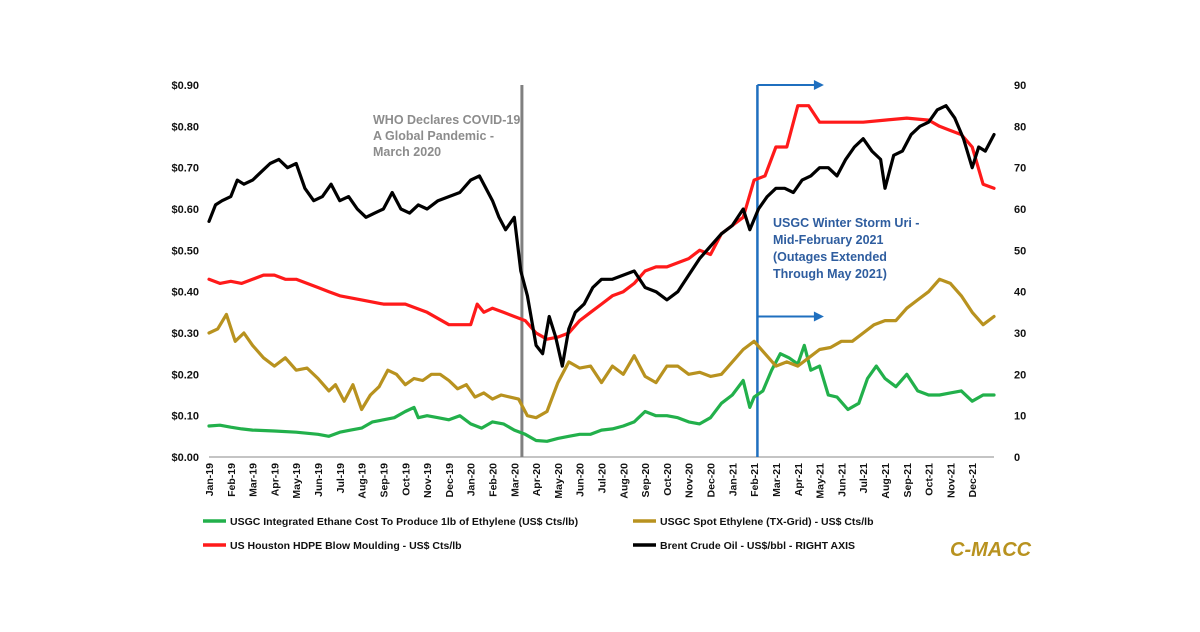 This screenshot has height=632, width=1200. Describe the element at coordinates (341, 478) in the screenshot. I see `x-tick-label: Jul-19` at that location.